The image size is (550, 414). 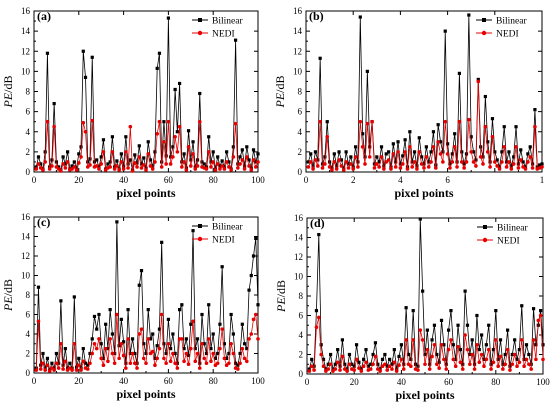 What do you see at coordinates (8, 100) in the screenshot?
I see `y-axis-label-symbol: PE` at bounding box center [8, 100].